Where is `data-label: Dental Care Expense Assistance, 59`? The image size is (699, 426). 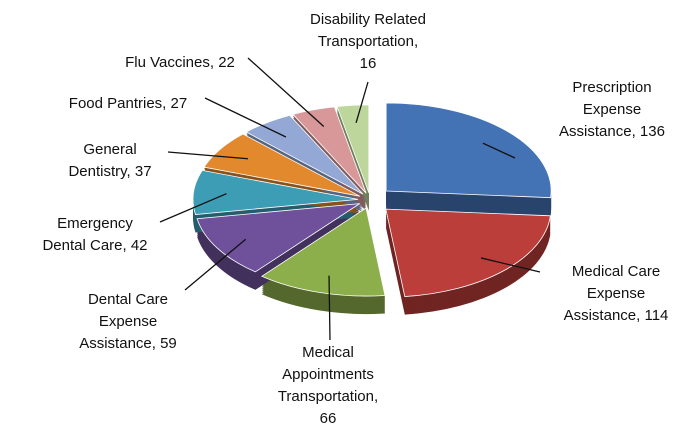
data-label: Dental Care Expense Assistance, 59 is located at coordinates (128, 321).